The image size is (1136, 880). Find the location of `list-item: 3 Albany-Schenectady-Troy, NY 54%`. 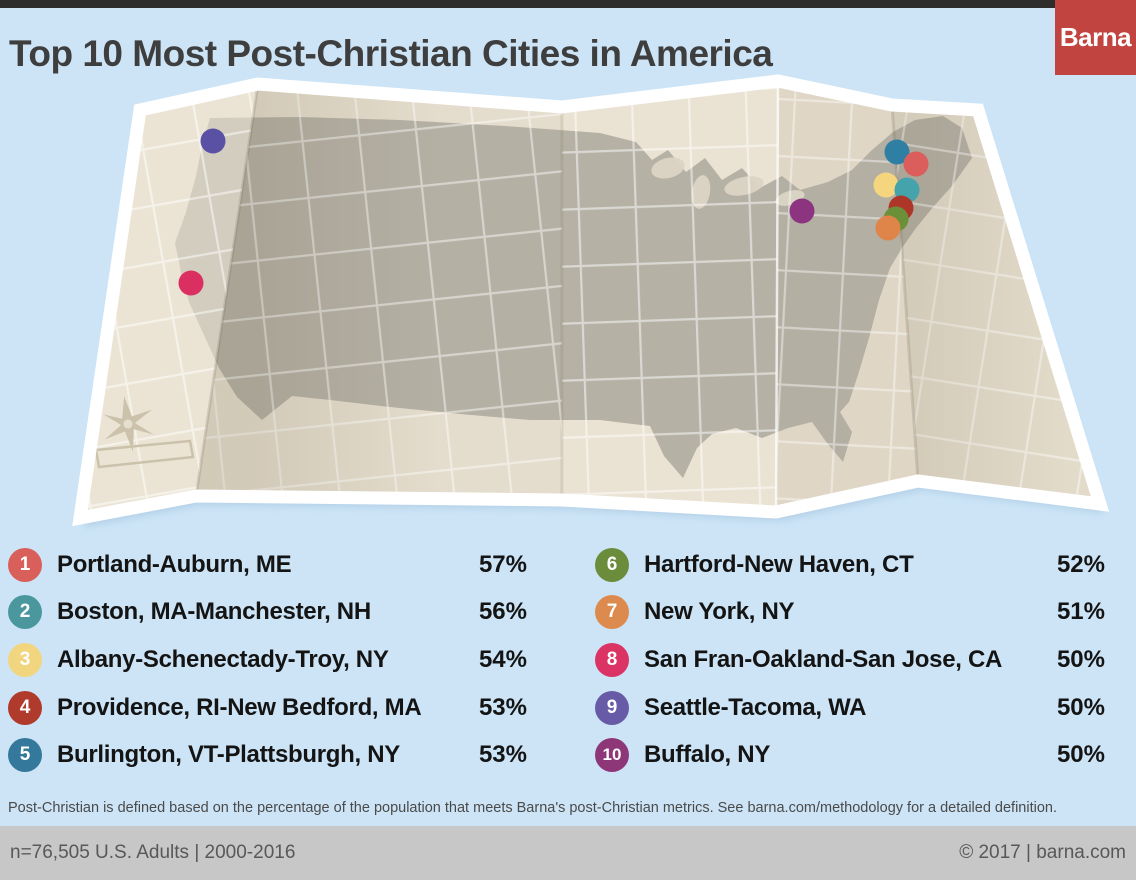

list-item: 3 Albany-Schenectady-Troy, NY 54% is located at coordinates (267, 660).